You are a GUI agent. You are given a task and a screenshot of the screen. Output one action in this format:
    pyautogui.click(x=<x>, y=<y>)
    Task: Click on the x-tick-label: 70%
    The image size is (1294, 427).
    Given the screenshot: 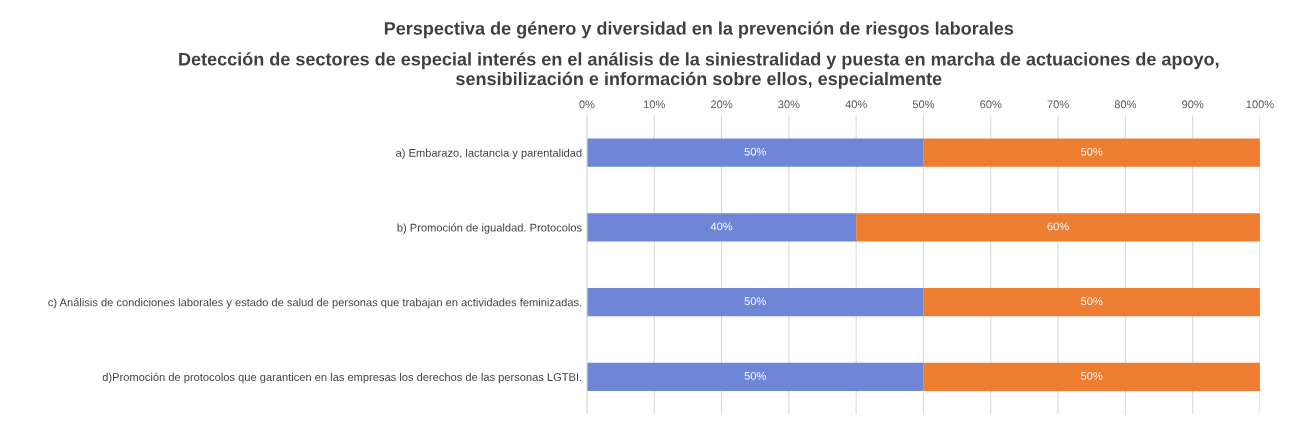 What is the action you would take?
    pyautogui.click(x=1058, y=104)
    